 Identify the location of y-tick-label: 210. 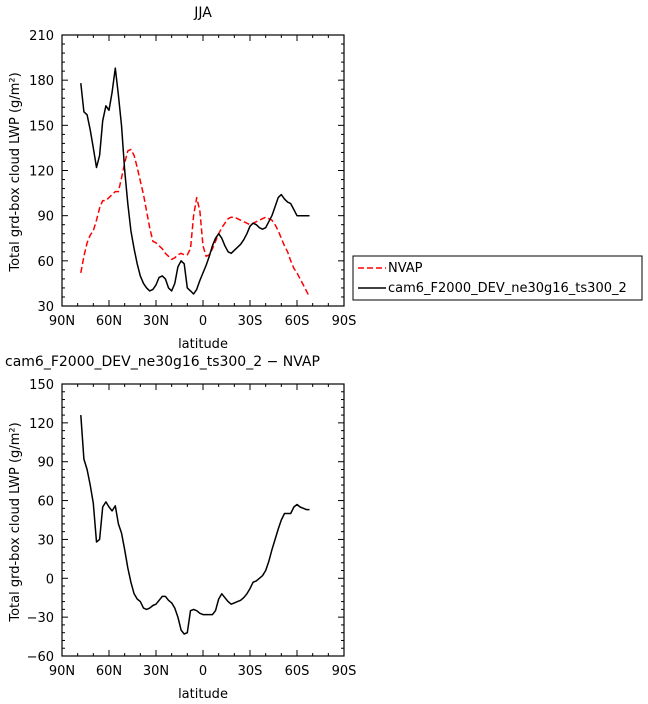
(41, 36).